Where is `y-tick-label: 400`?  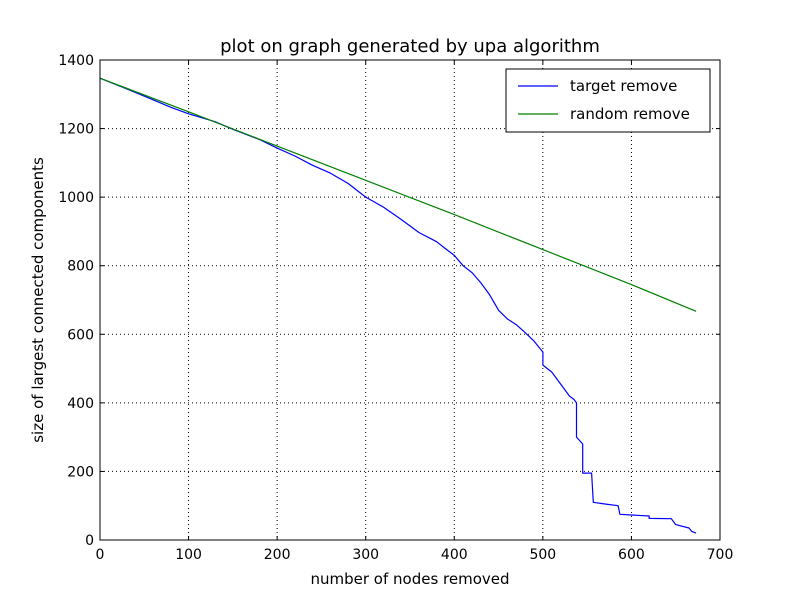 y-tick-label: 400 is located at coordinates (80, 404).